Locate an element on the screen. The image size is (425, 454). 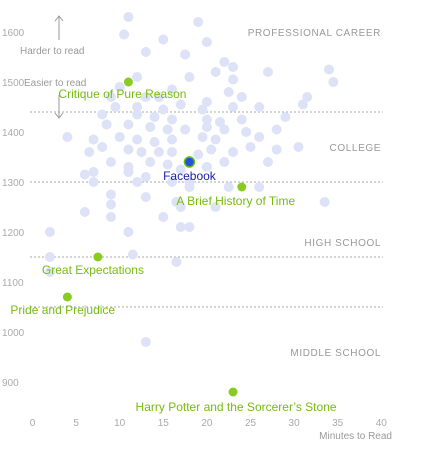
x-tick-label: 40 is located at coordinates (382, 423).